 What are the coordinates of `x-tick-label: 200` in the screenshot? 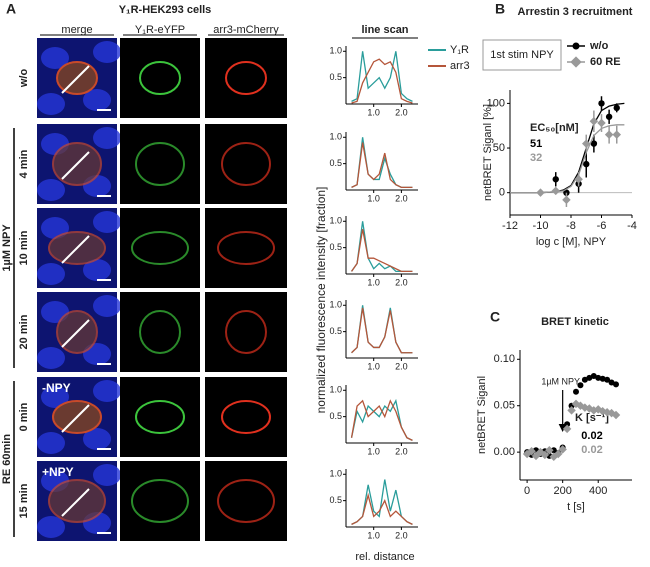 It's located at (562, 491).